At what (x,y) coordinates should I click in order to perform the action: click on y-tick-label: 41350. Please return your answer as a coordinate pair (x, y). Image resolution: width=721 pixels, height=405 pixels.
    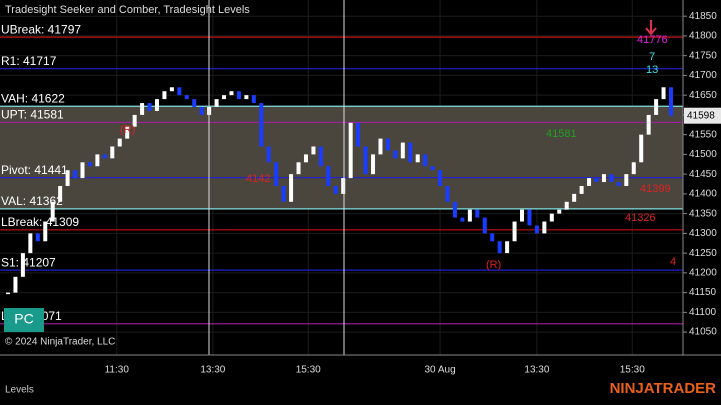
    Looking at the image, I should click on (703, 213).